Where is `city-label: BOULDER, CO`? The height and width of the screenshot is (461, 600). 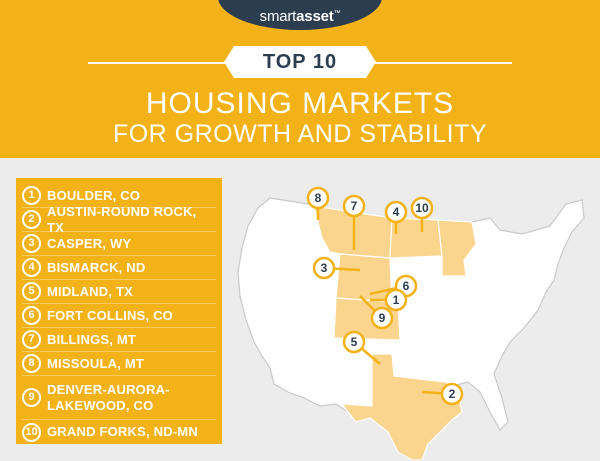 city-label: BOULDER, CO is located at coordinates (94, 195).